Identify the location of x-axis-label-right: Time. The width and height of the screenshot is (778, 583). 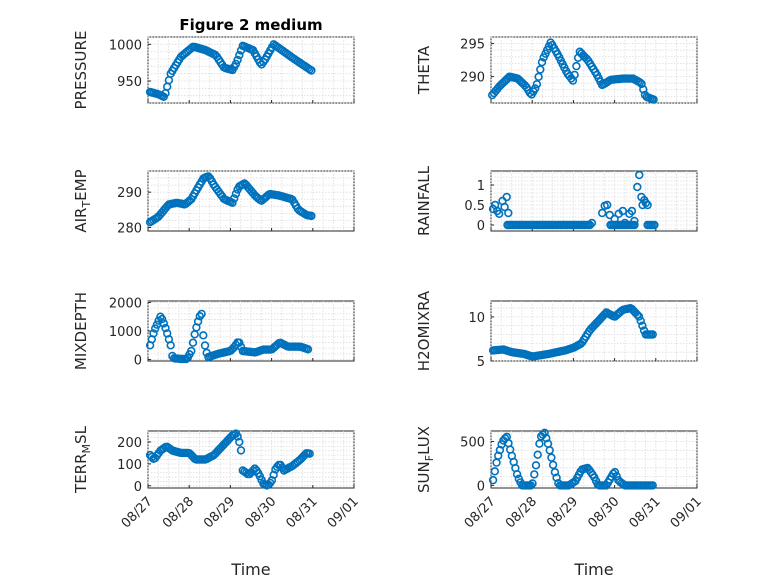
(593, 569).